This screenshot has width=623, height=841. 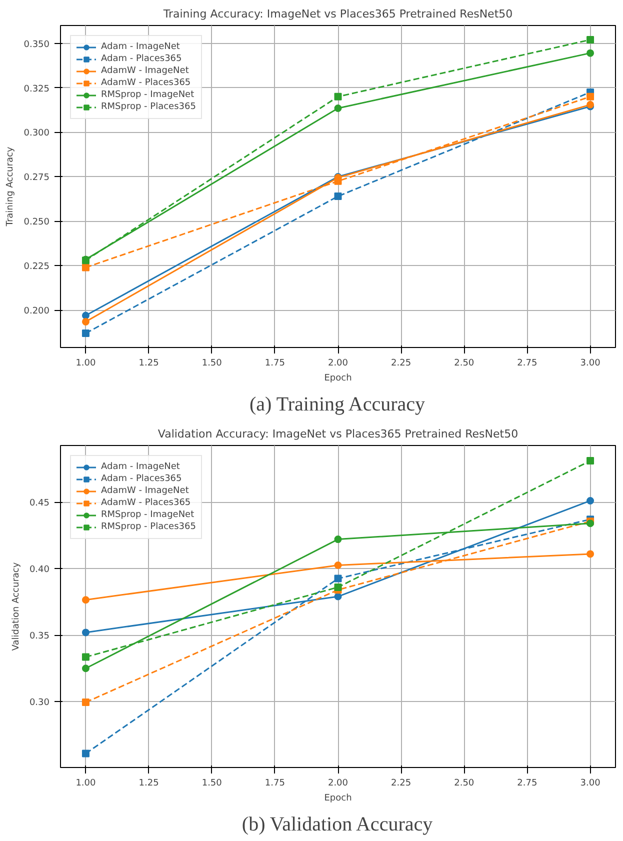 I want to click on y-tick-label: 0.325, so click(x=37, y=89).